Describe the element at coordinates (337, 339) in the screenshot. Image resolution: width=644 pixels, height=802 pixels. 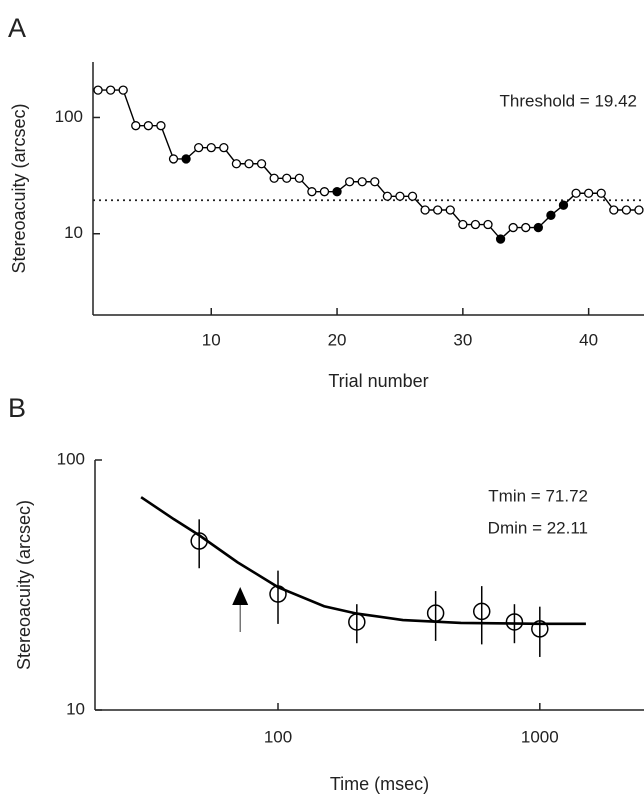
I see `x-tick-label: 20` at that location.